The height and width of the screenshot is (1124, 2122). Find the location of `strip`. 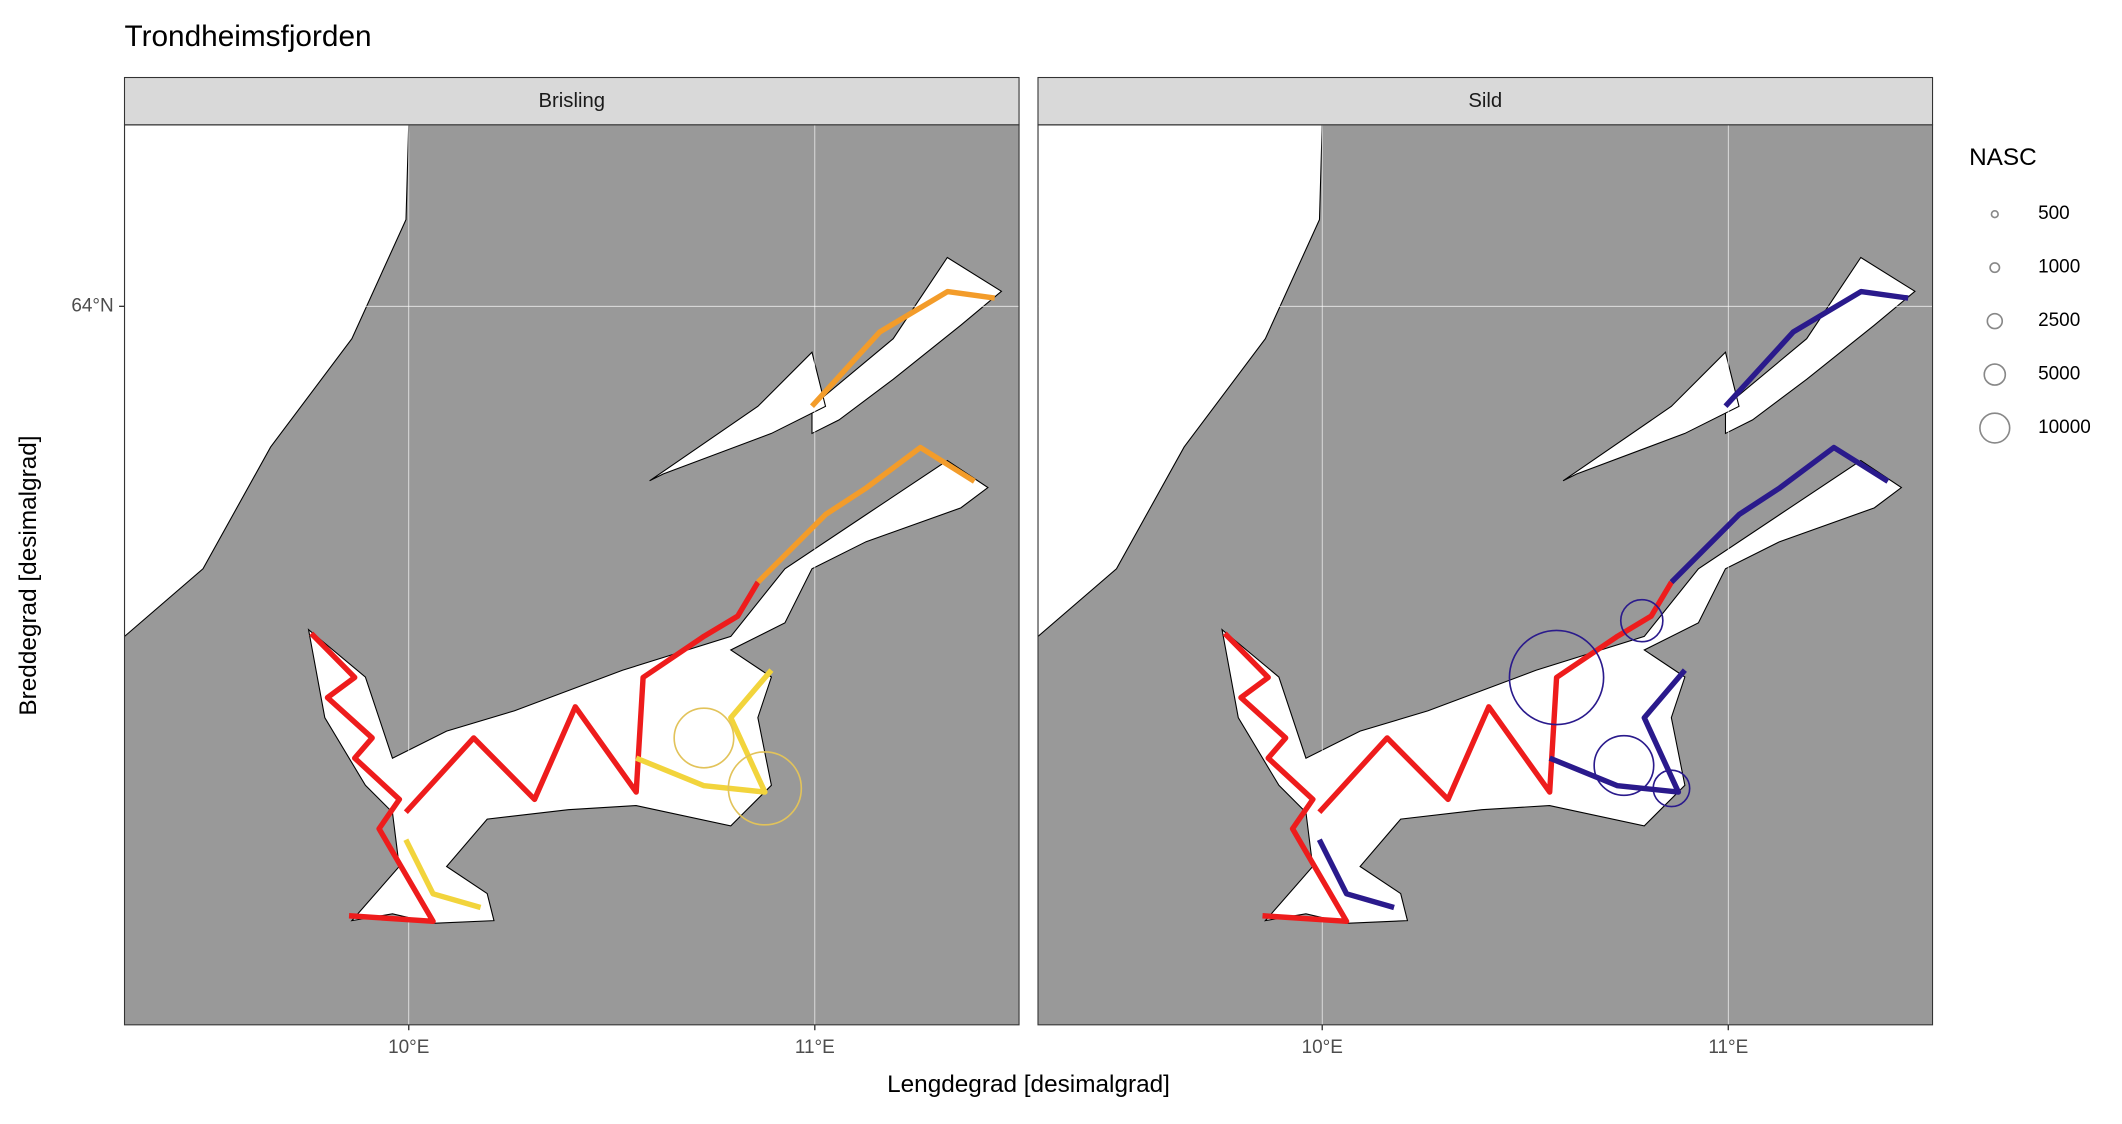

strip is located at coordinates (571, 101).